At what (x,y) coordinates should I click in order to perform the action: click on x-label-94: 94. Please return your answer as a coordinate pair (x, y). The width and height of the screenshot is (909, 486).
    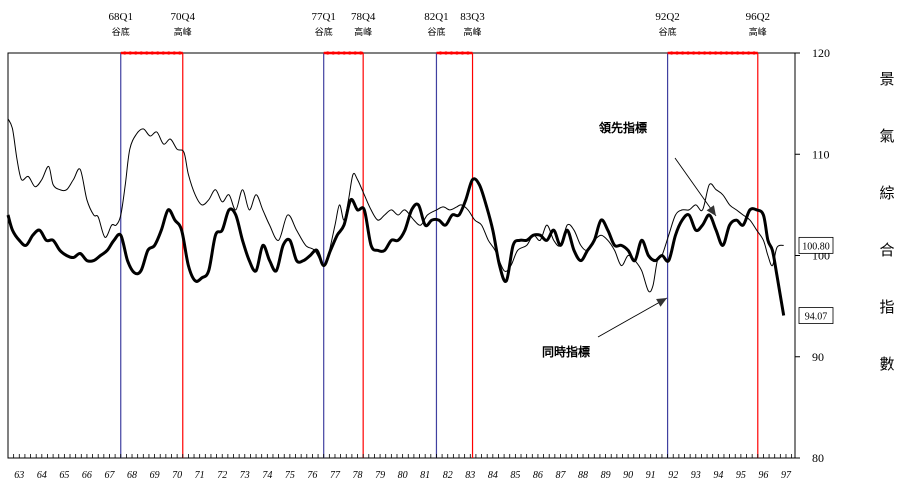
    Looking at the image, I should click on (718, 475).